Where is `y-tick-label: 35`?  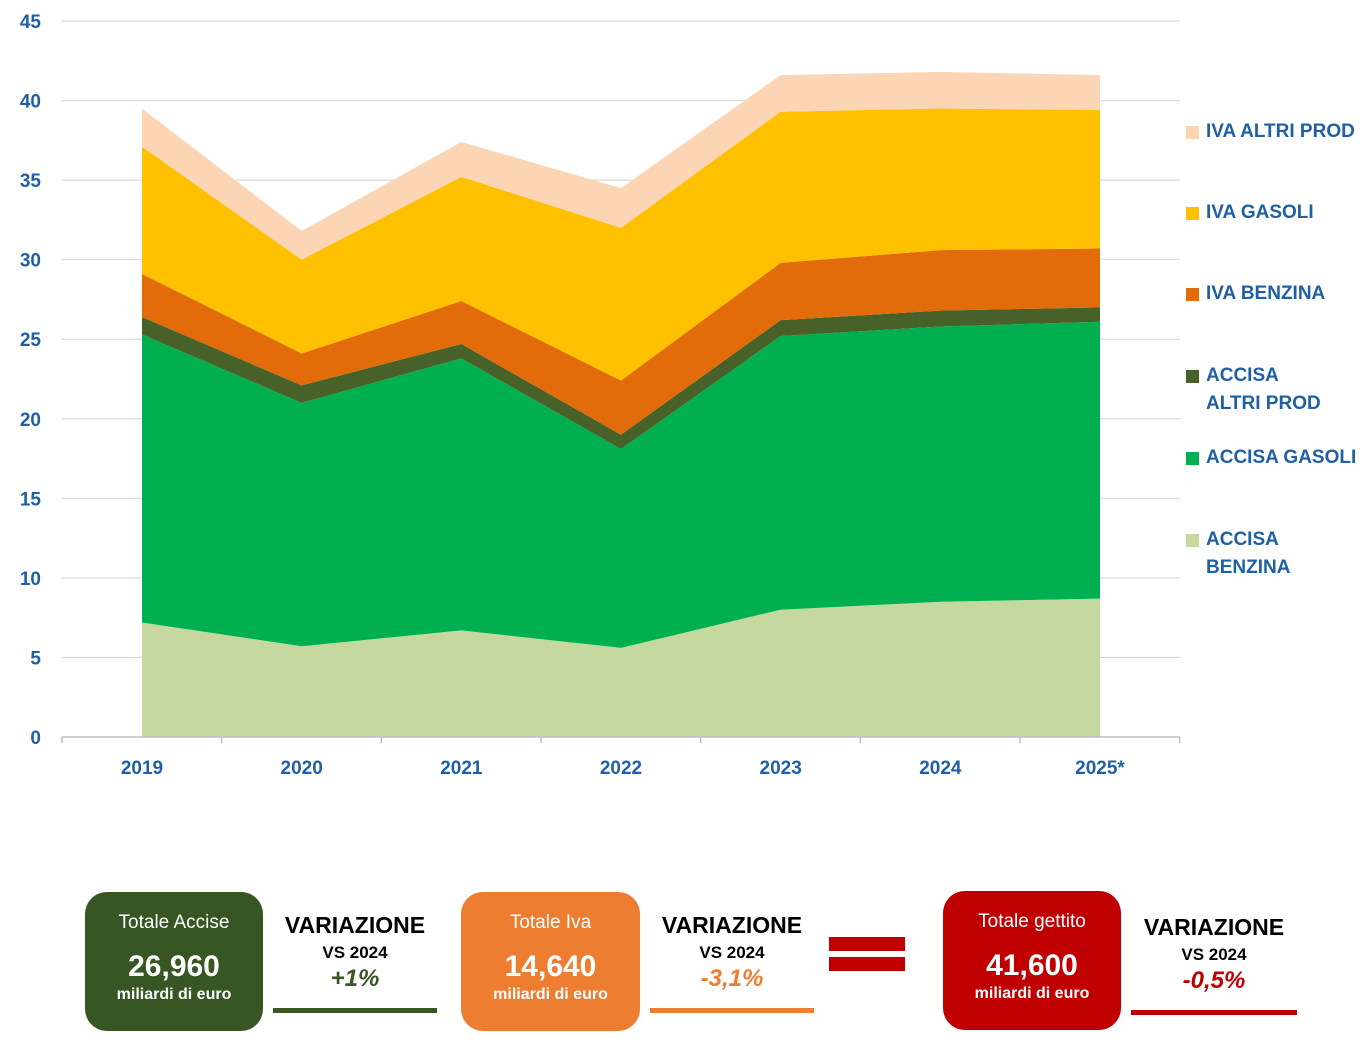 y-tick-label: 35 is located at coordinates (31, 181).